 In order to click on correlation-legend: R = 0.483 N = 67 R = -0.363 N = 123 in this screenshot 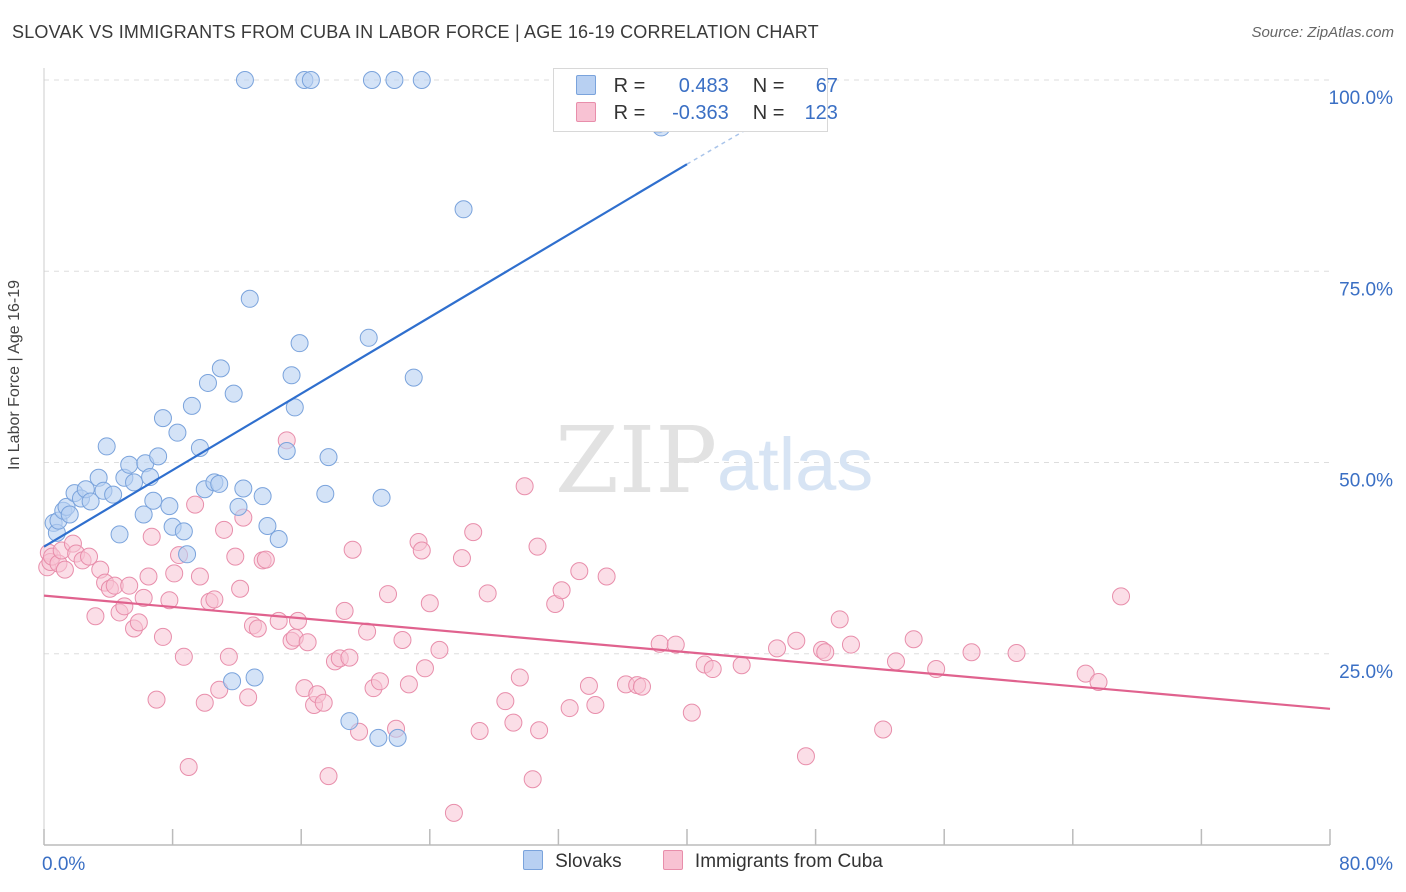, I will do `click(695, 100)`.